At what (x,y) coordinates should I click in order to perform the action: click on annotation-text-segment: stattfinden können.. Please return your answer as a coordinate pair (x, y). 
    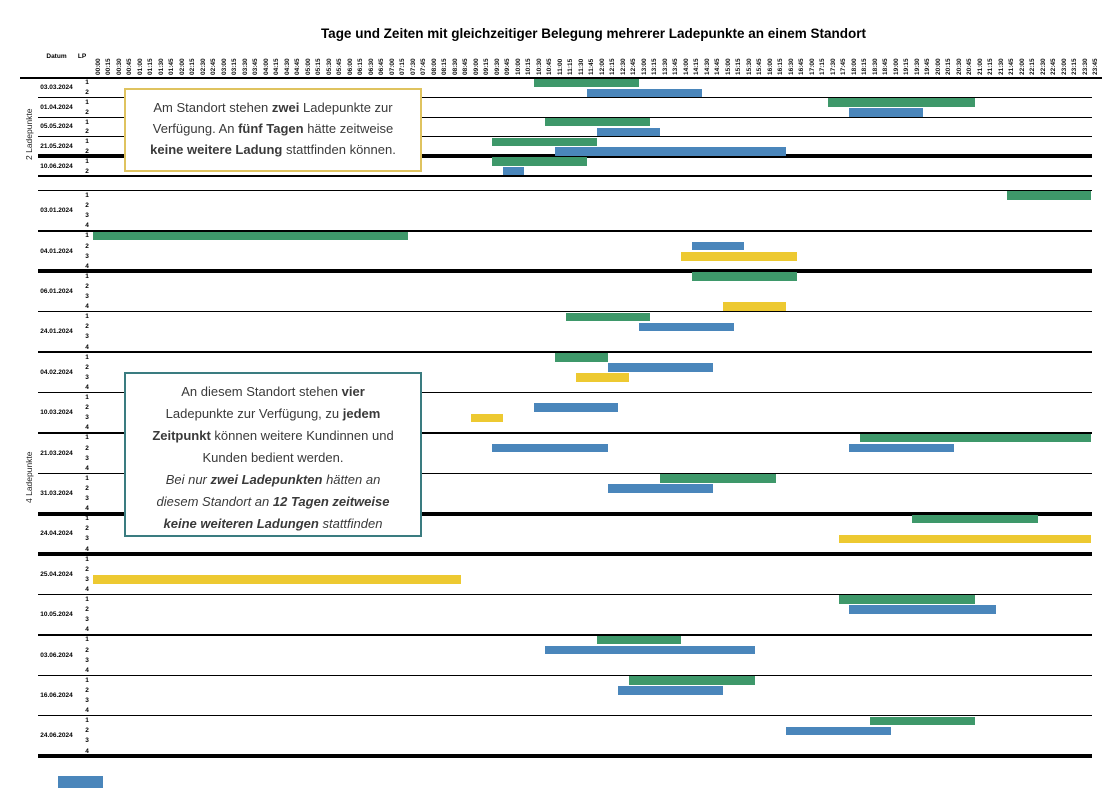
    Looking at the image, I should click on (339, 149).